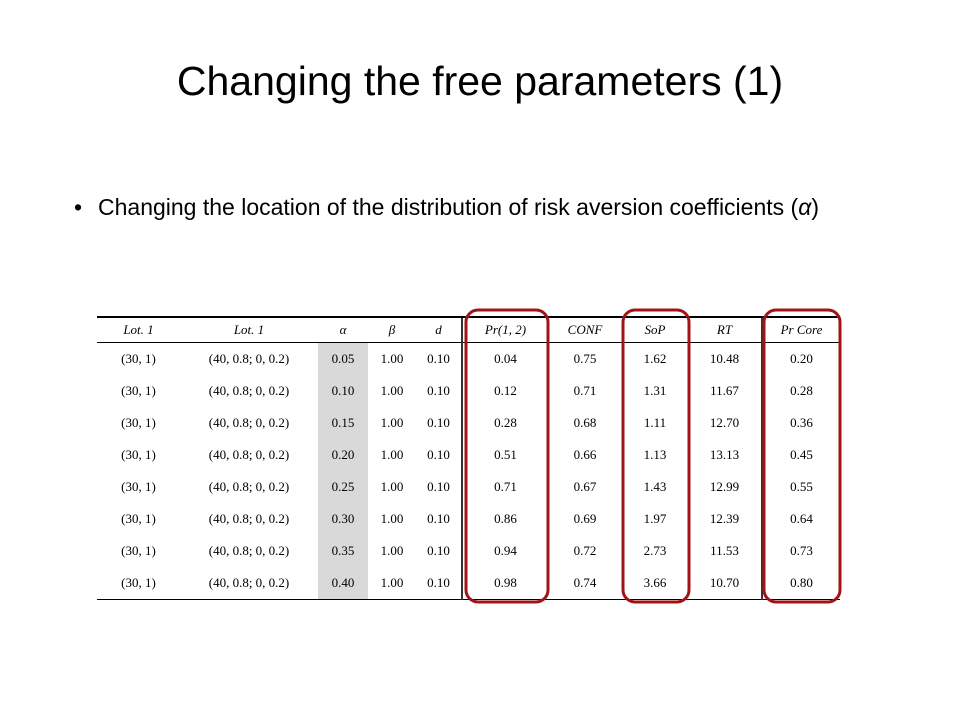 This screenshot has height=720, width=960. What do you see at coordinates (585, 518) in the screenshot?
I see `table-cell: 0.69` at bounding box center [585, 518].